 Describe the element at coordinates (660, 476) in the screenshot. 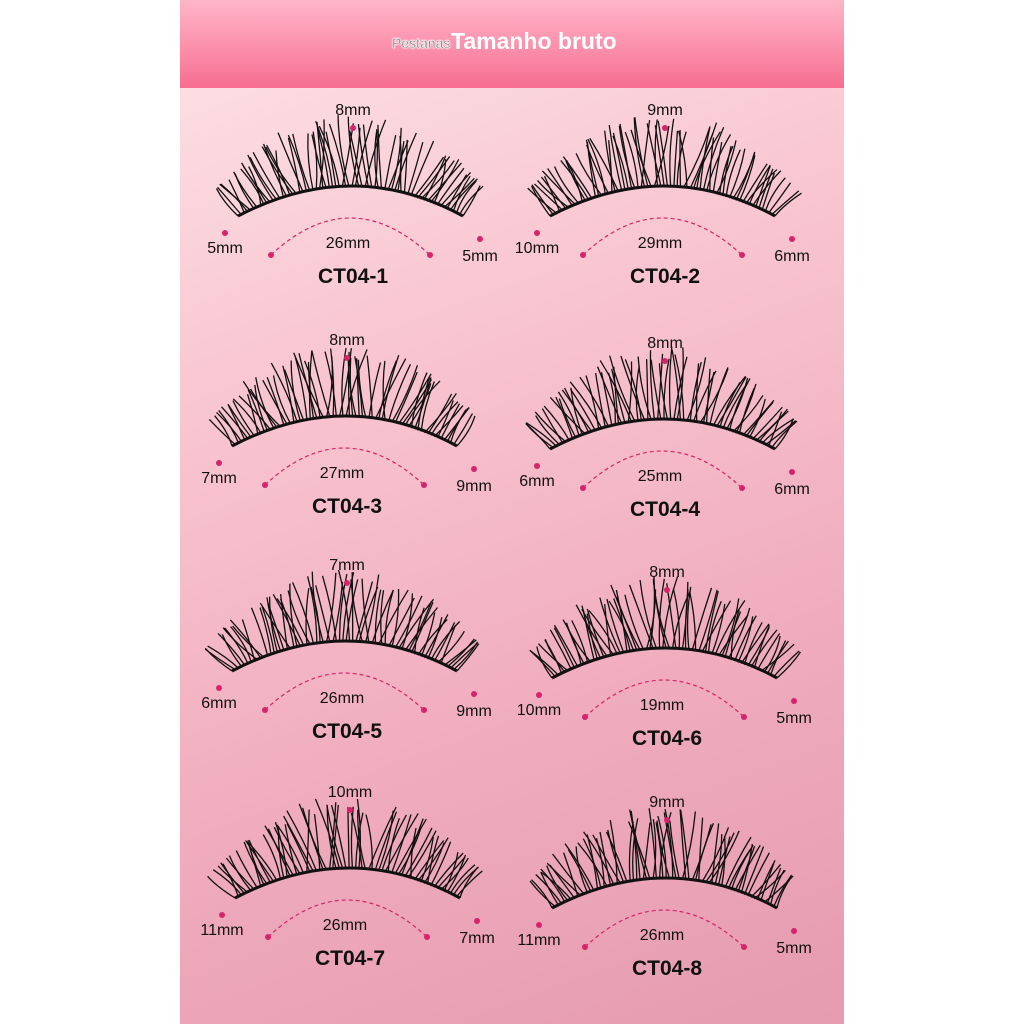

I see `band-length-label: 25mm` at that location.